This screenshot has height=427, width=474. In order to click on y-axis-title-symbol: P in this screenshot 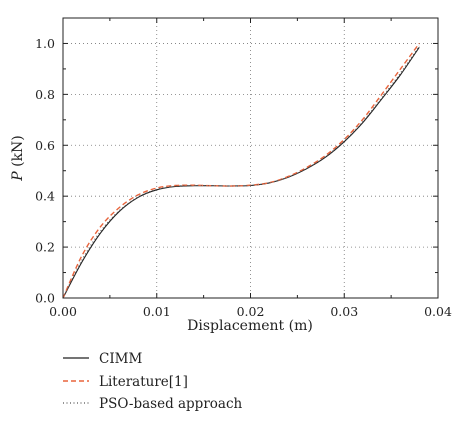, I will do `click(18, 176)`.